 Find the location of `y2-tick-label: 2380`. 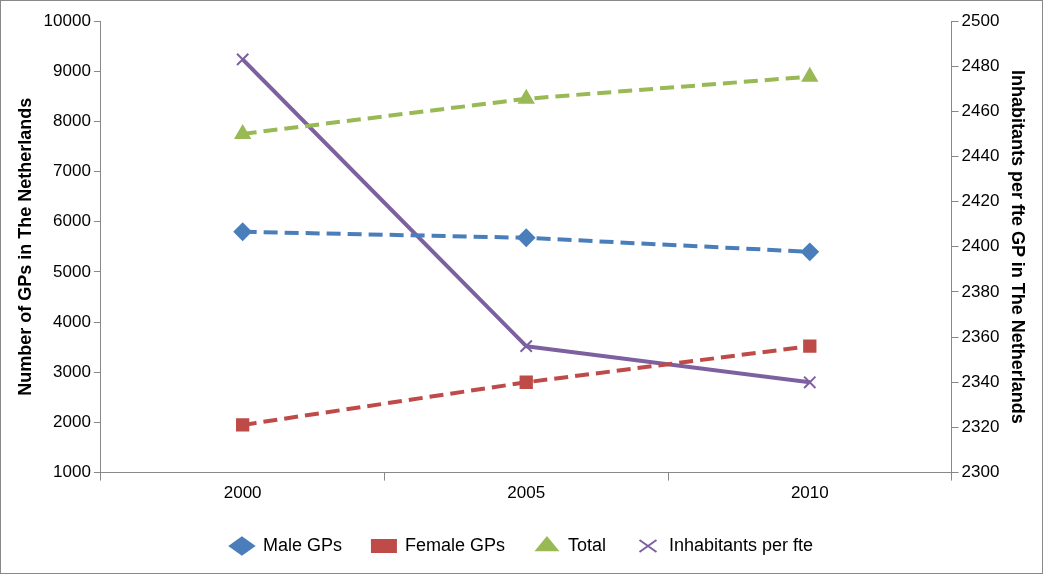

y2-tick-label: 2380 is located at coordinates (980, 291).